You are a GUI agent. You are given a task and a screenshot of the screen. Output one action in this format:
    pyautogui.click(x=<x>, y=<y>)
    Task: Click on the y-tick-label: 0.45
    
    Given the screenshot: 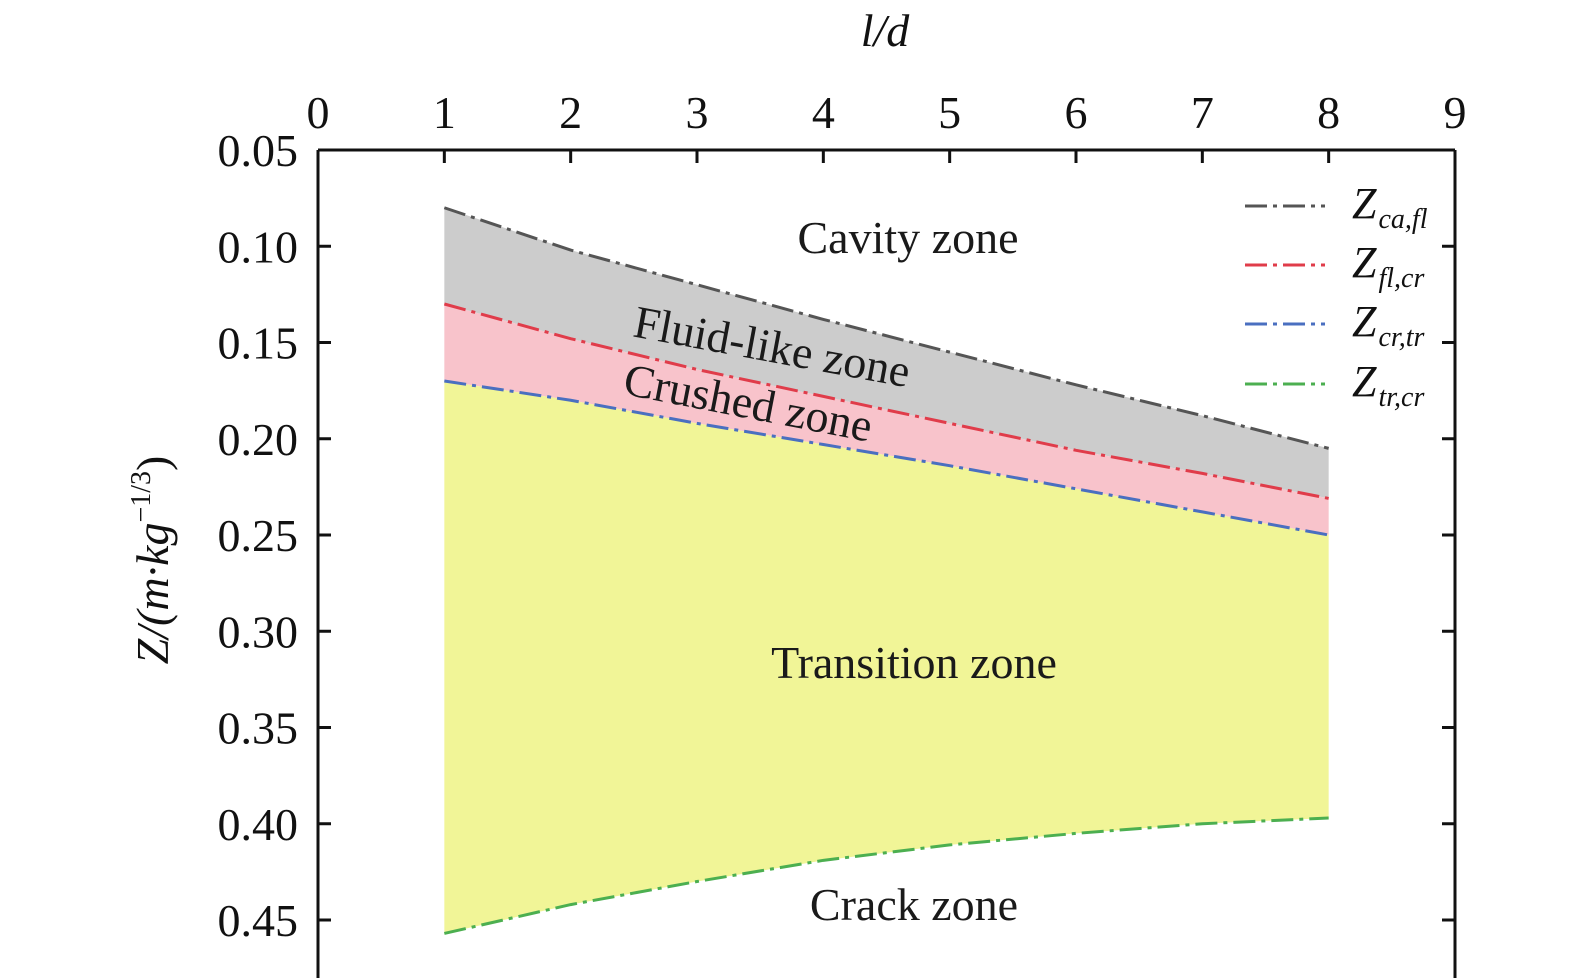 What is the action you would take?
    pyautogui.click(x=258, y=920)
    